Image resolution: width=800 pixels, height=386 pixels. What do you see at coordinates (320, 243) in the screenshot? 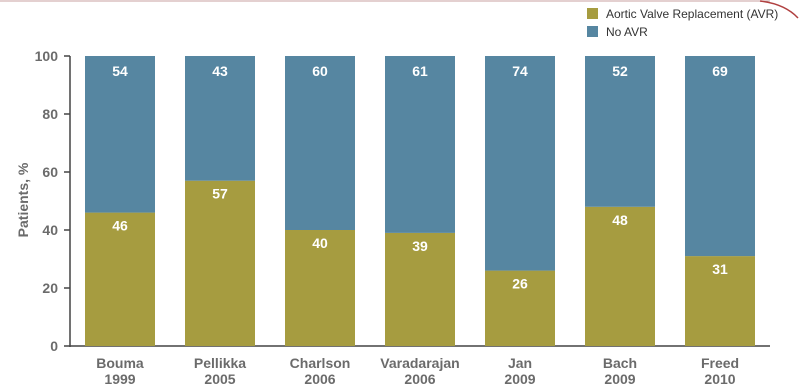
I see `data-label-avr: 40` at bounding box center [320, 243].